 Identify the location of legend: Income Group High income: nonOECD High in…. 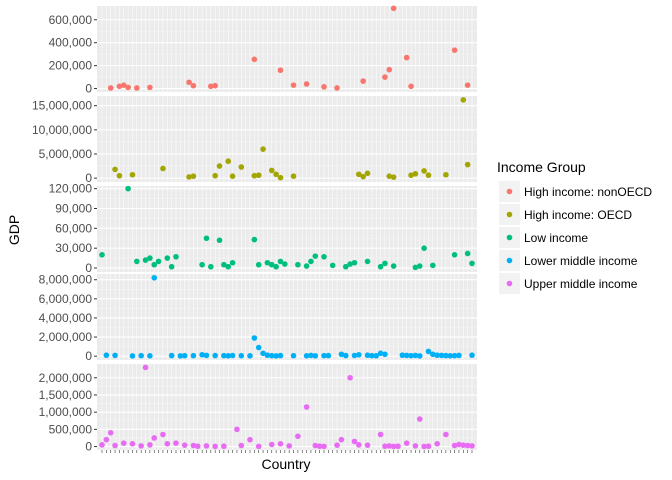
(574, 226).